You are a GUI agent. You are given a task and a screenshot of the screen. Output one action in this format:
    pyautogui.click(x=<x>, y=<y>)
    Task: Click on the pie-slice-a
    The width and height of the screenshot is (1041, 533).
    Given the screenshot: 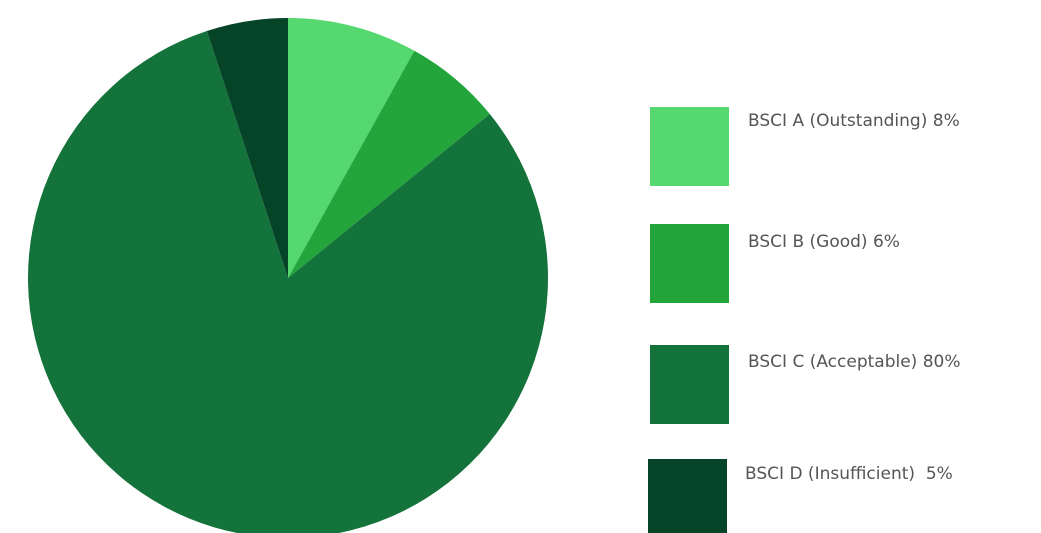 What is the action you would take?
    pyautogui.click(x=351, y=148)
    